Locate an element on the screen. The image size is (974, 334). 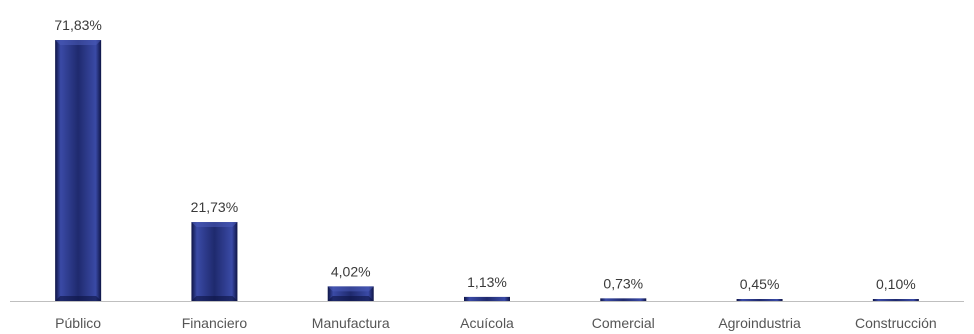
bar-comercial is located at coordinates (623, 299).